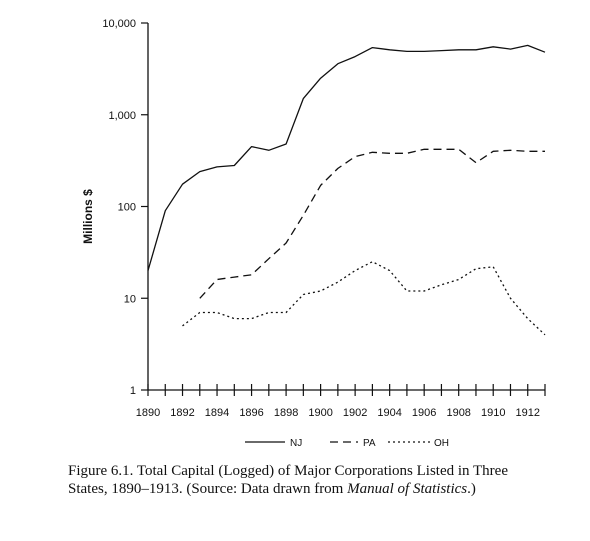 The height and width of the screenshot is (541, 590). Describe the element at coordinates (251, 413) in the screenshot. I see `x-tick-label: 1896` at that location.